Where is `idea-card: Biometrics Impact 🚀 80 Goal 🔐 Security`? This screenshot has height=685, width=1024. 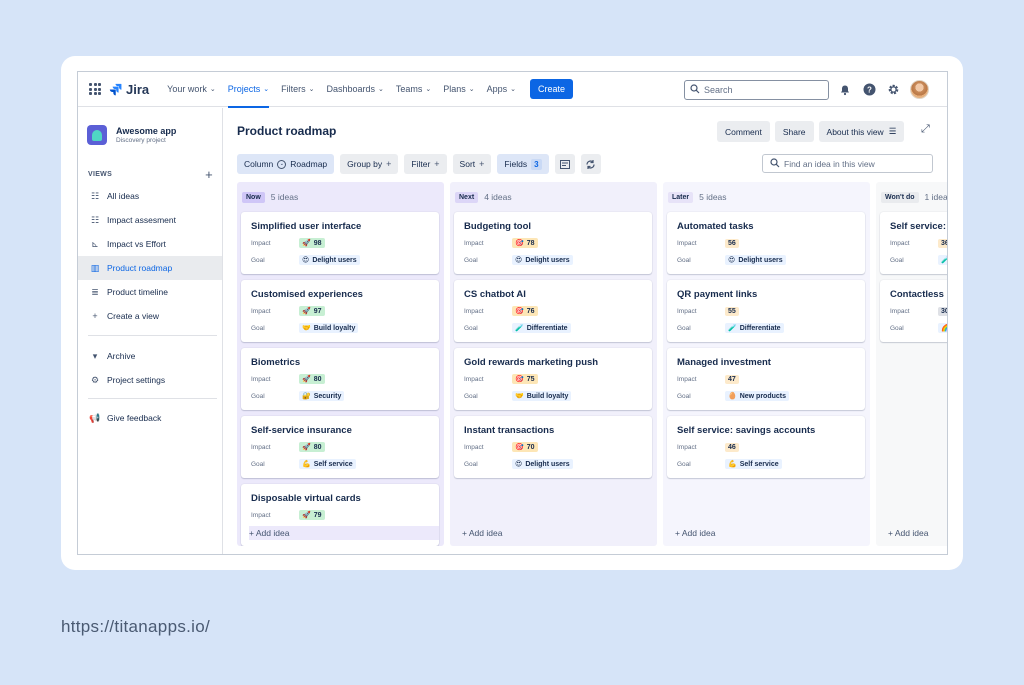
idea-card: Biometrics Impact 🚀 80 Goal 🔐 Security is located at coordinates (340, 379).